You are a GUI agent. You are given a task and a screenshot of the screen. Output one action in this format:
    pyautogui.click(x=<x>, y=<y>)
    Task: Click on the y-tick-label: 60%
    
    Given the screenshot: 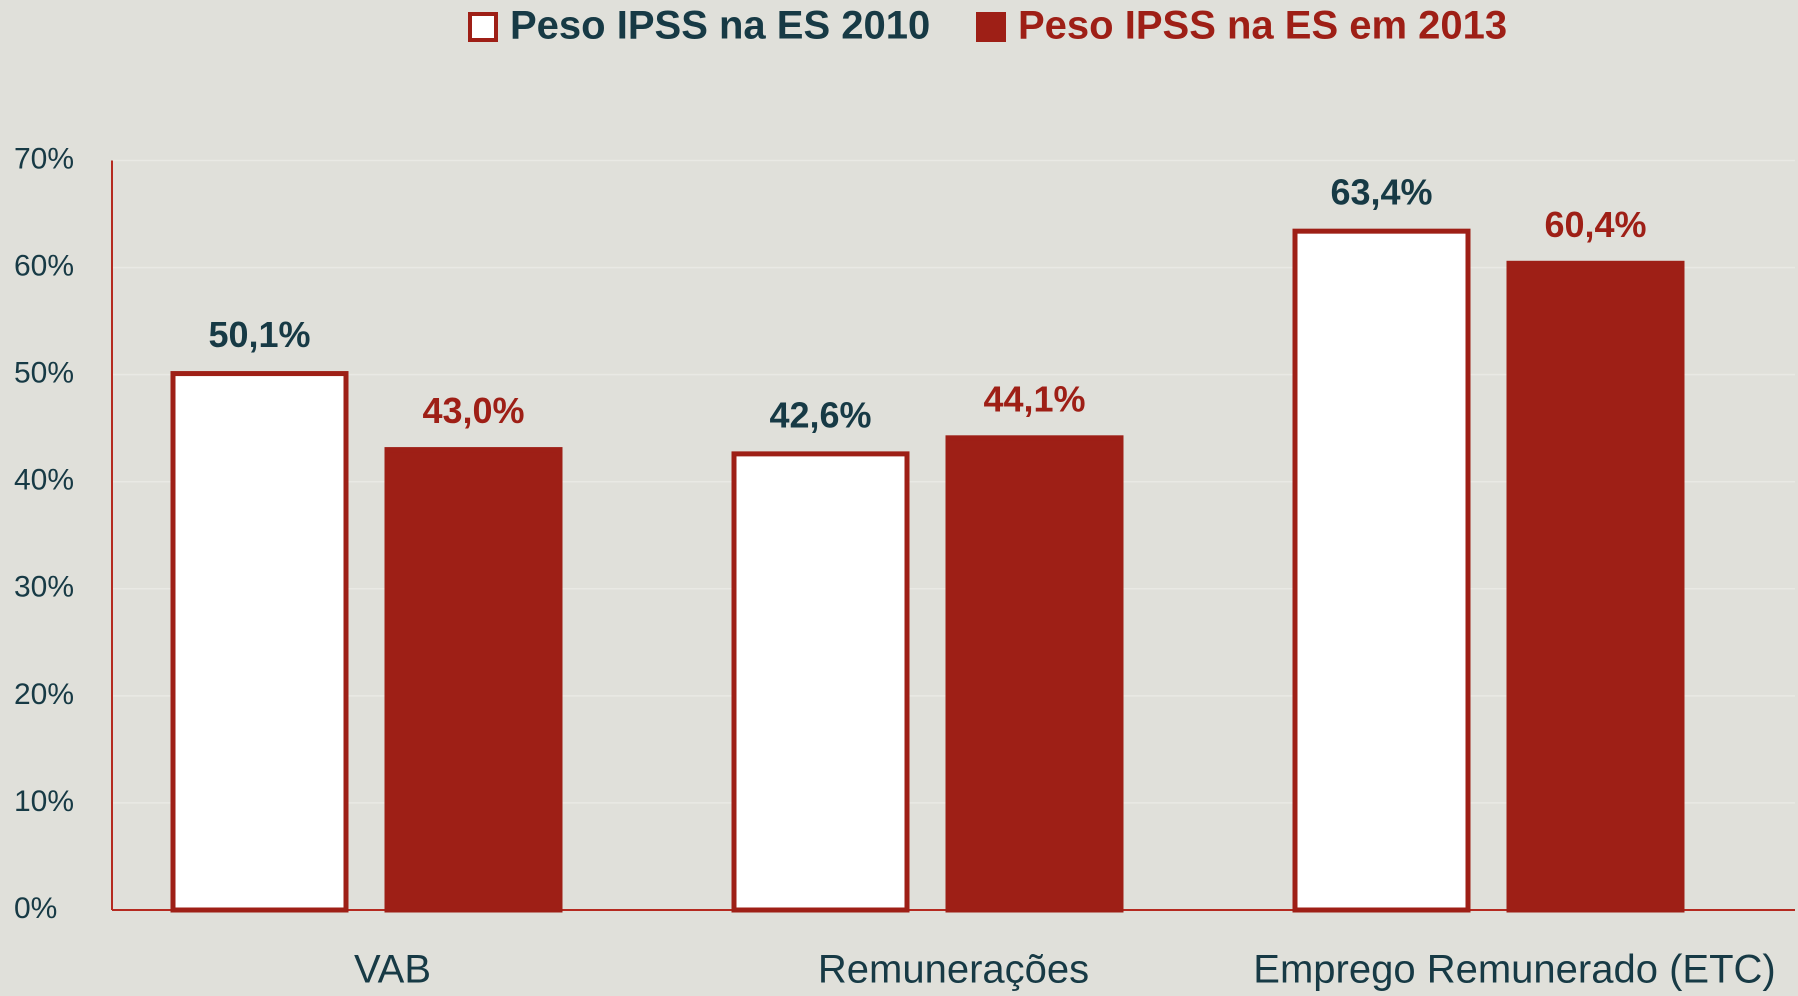 What is the action you would take?
    pyautogui.click(x=44, y=265)
    